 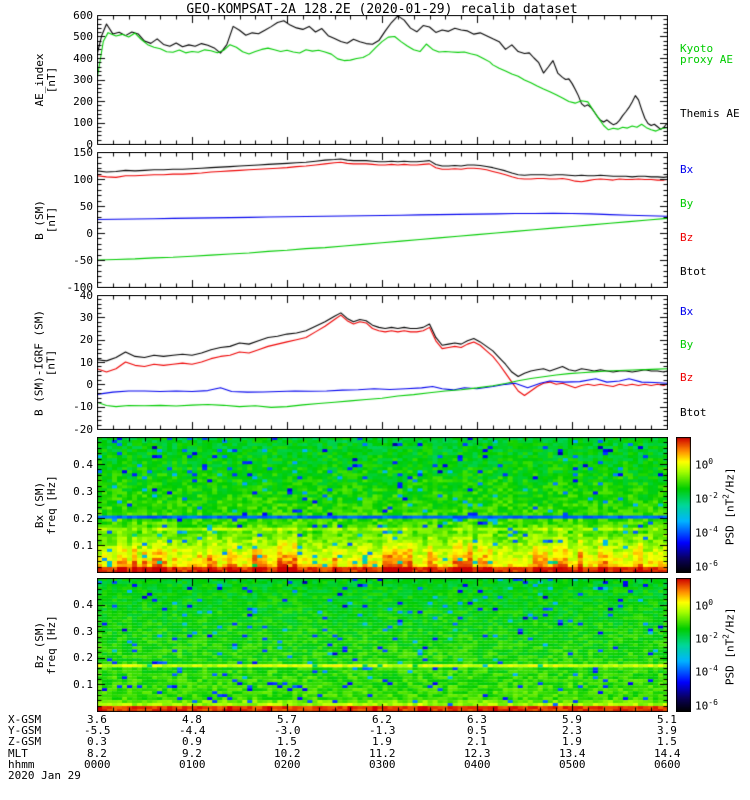 I want to click on y-tick-label: 500, so click(x=83, y=36).